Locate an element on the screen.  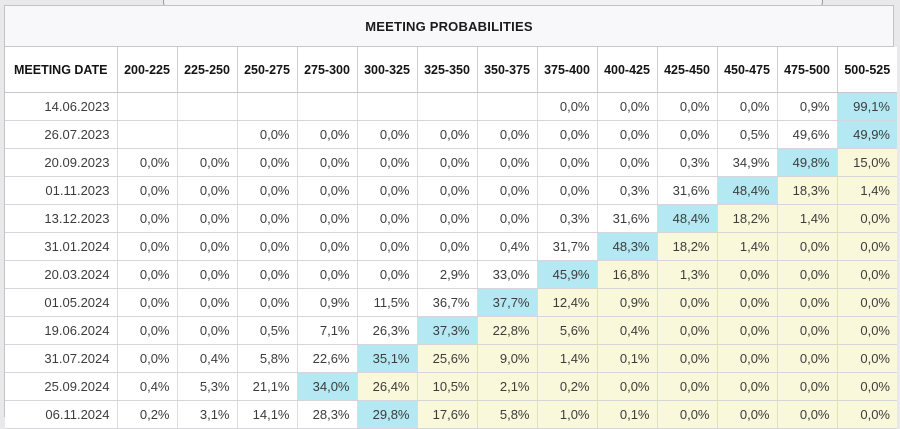
rate-range-header: 450-475 is located at coordinates (746, 70).